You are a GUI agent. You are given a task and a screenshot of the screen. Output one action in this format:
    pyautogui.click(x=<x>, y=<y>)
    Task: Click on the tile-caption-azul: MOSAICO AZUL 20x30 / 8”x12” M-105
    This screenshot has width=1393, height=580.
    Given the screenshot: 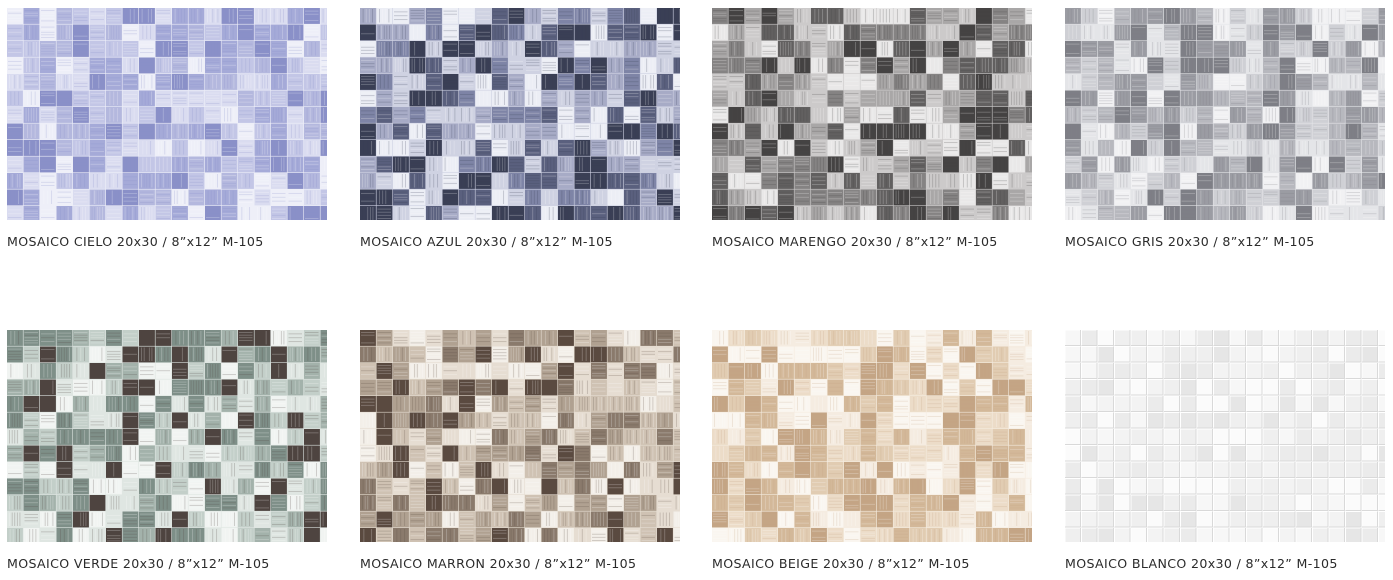 What is the action you would take?
    pyautogui.click(x=486, y=241)
    